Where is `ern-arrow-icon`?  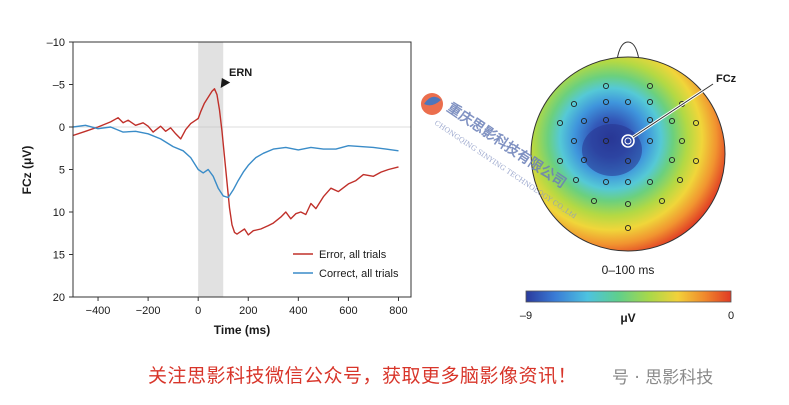
ern-arrow-icon is located at coordinates (225, 83).